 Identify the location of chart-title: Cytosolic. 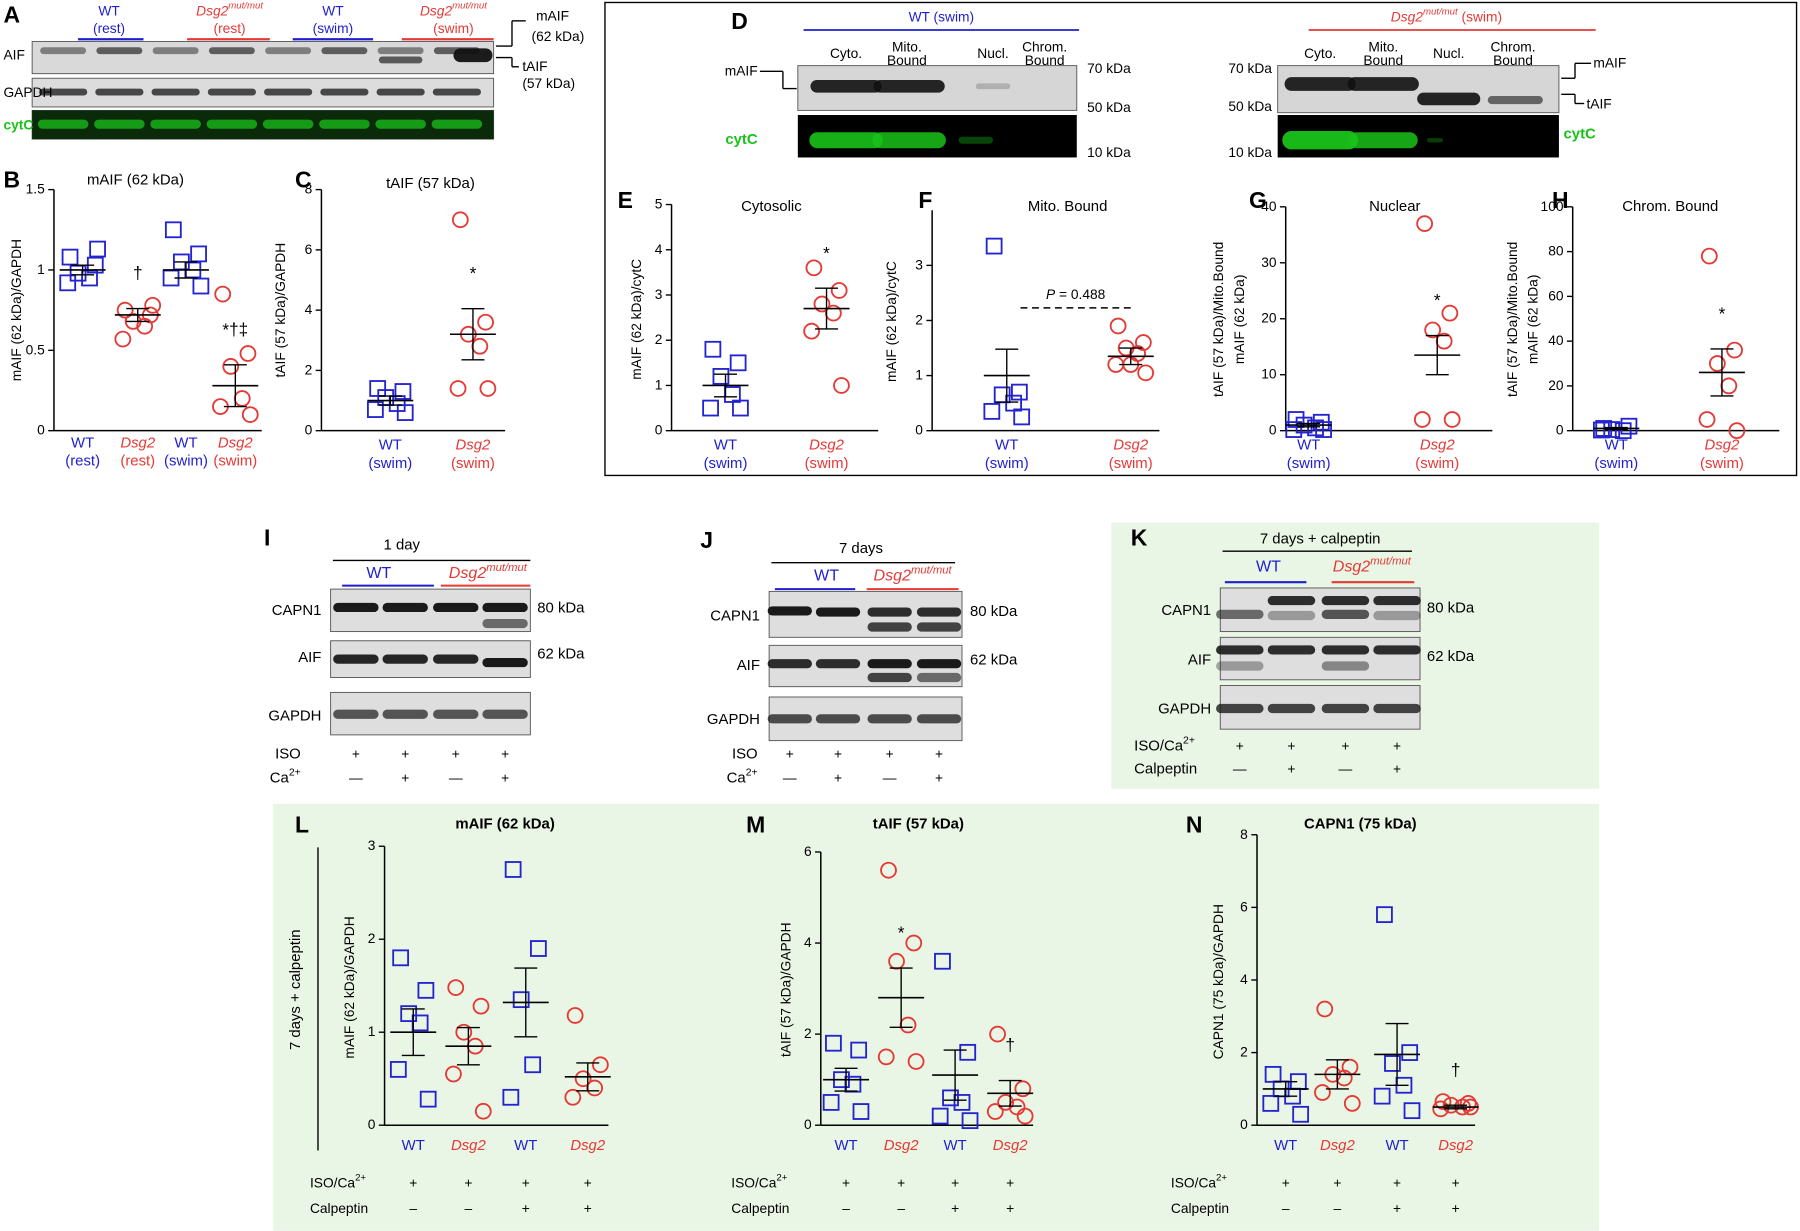
(771, 206).